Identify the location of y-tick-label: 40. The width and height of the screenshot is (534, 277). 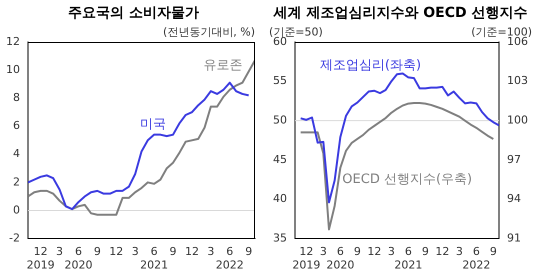
(279, 199).